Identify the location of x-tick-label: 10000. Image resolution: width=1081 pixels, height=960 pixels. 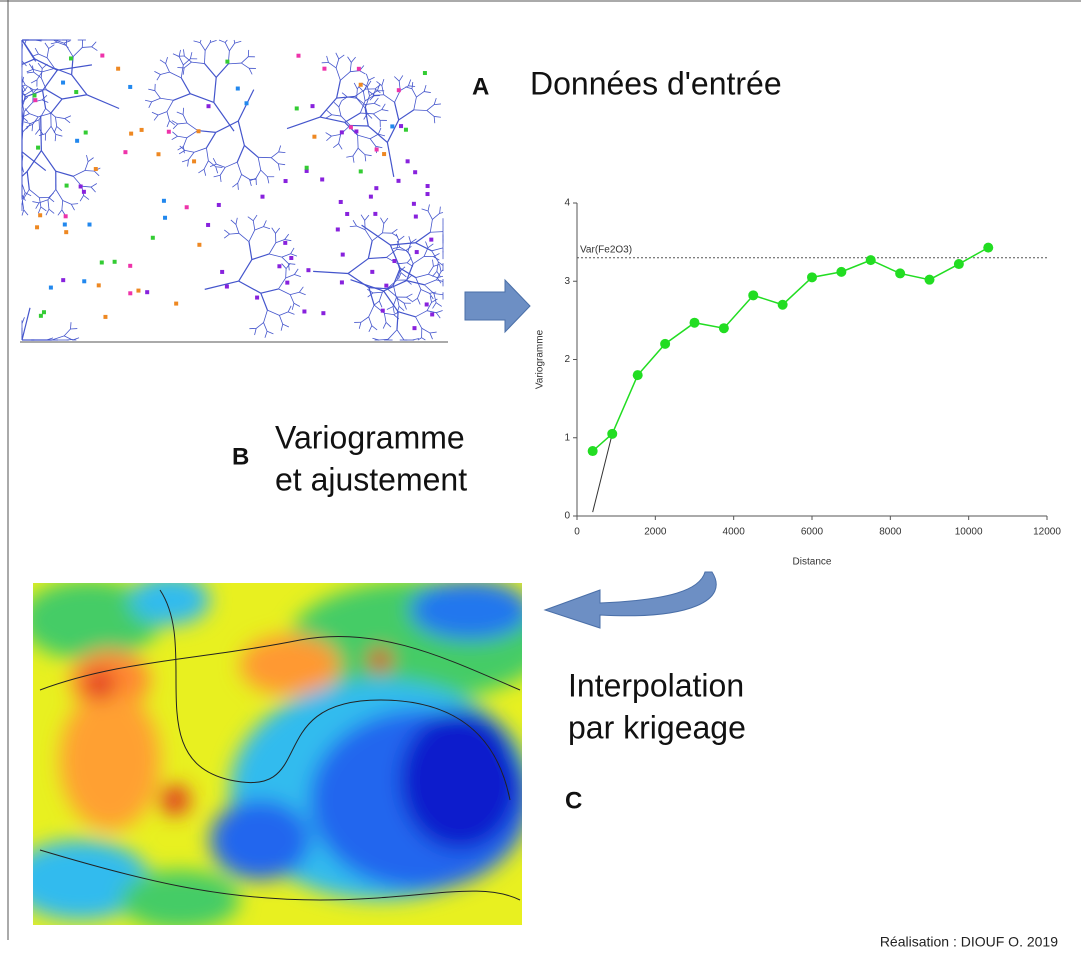
(969, 532).